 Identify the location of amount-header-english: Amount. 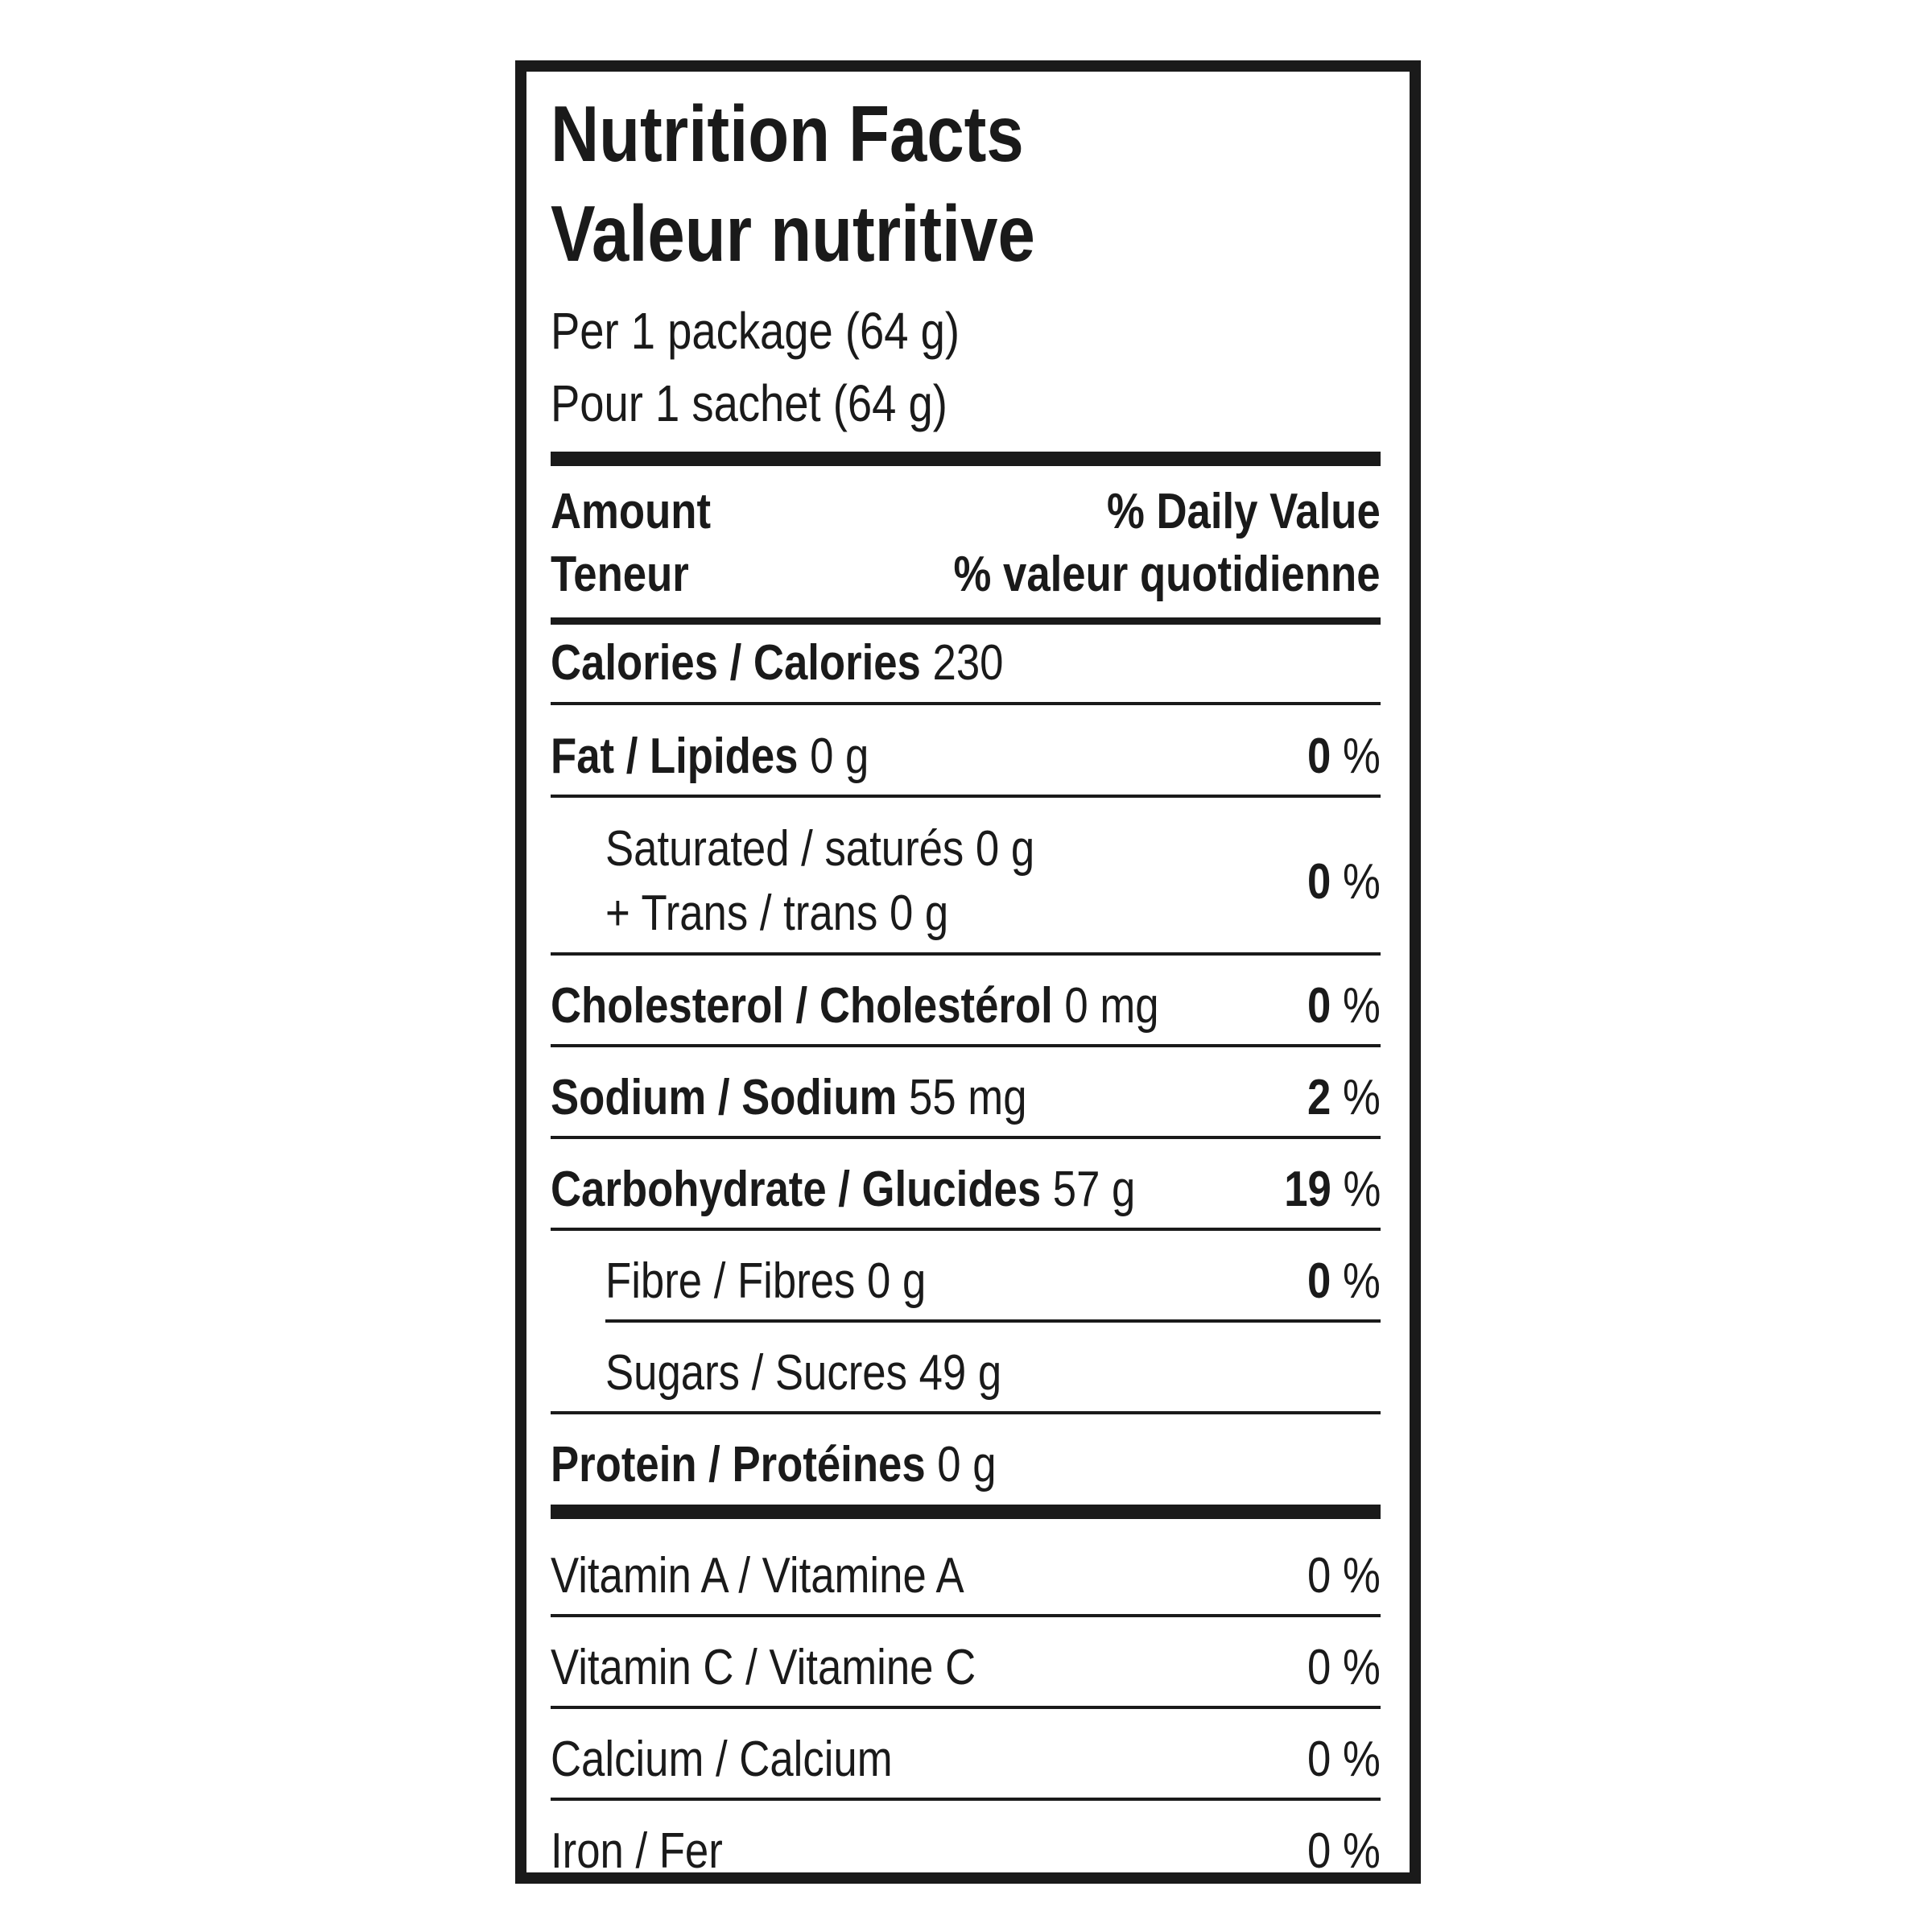
(631, 511).